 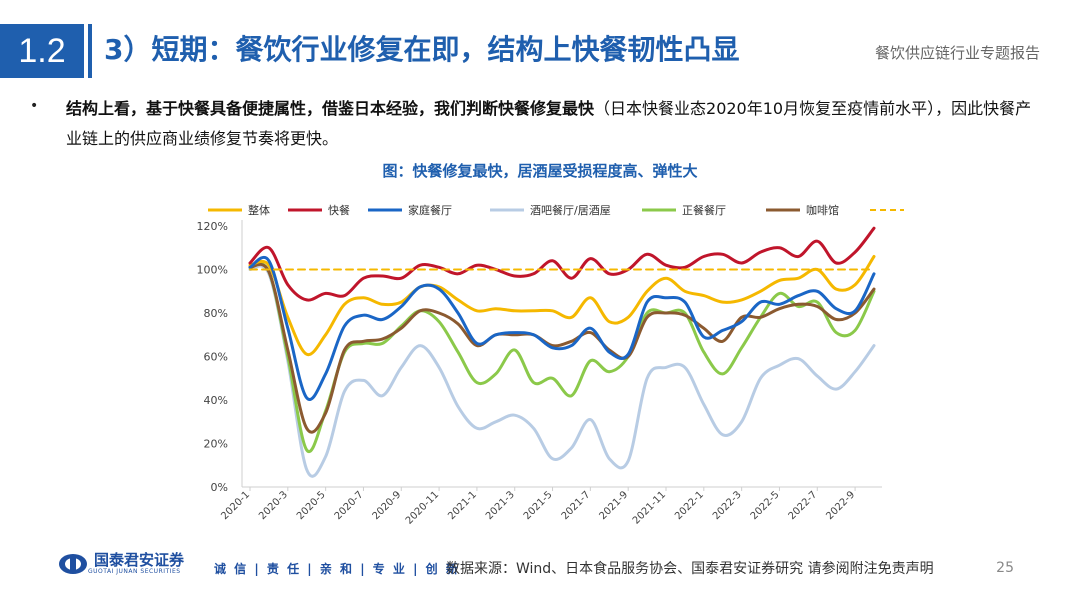 I want to click on legend-label: 酒吧餐厅/居酒屋, so click(x=570, y=210).